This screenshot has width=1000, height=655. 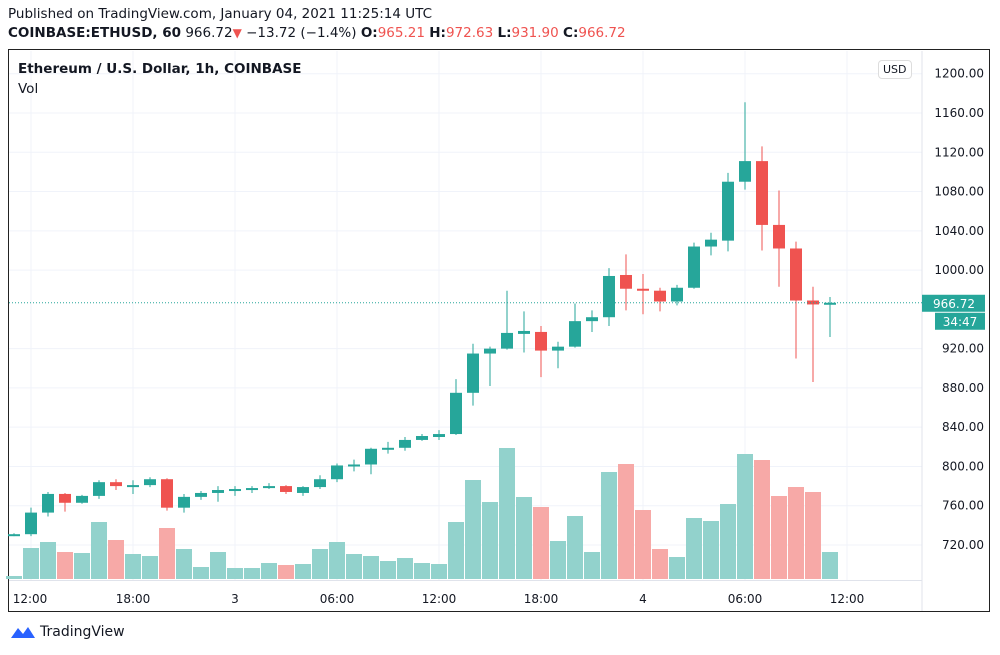 What do you see at coordinates (959, 152) in the screenshot?
I see `price-tick-label: 1120.00` at bounding box center [959, 152].